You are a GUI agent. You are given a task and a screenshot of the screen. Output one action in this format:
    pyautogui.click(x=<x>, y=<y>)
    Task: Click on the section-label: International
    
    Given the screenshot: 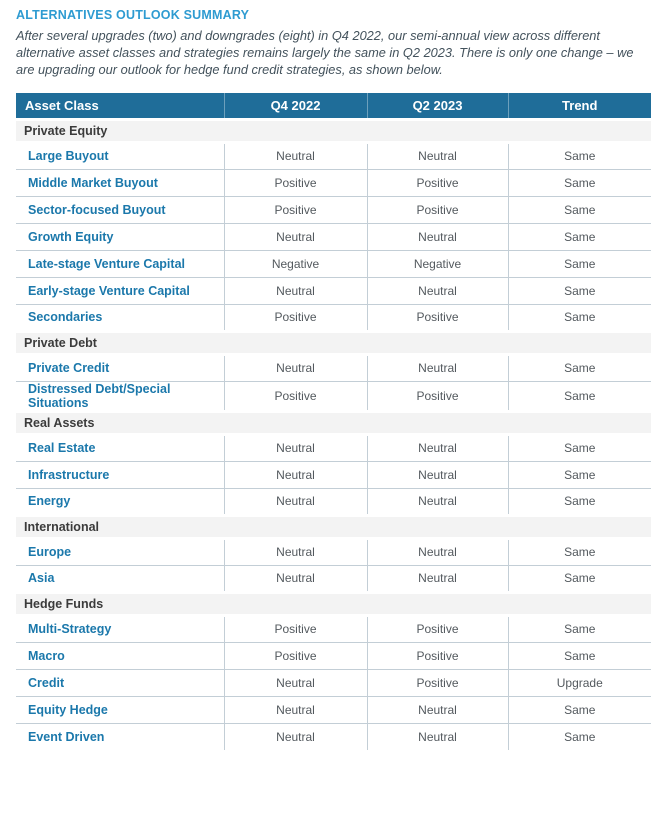 What is the action you would take?
    pyautogui.click(x=333, y=526)
    